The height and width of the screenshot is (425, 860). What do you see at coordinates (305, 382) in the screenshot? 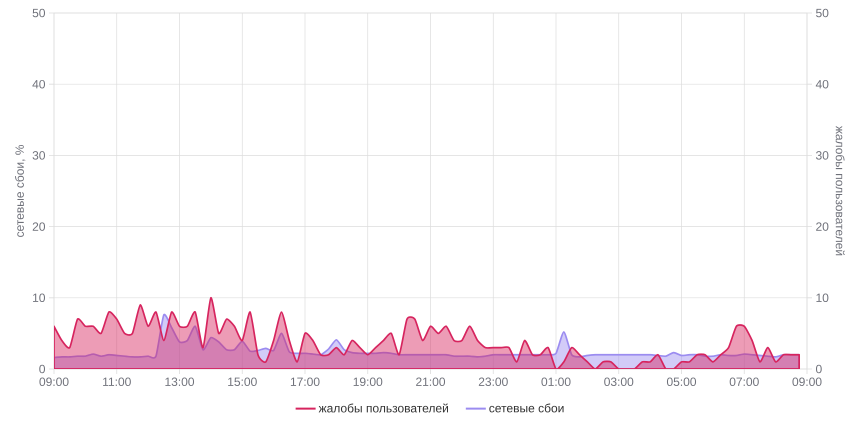
I see `x-tick-label: 17:00` at bounding box center [305, 382].